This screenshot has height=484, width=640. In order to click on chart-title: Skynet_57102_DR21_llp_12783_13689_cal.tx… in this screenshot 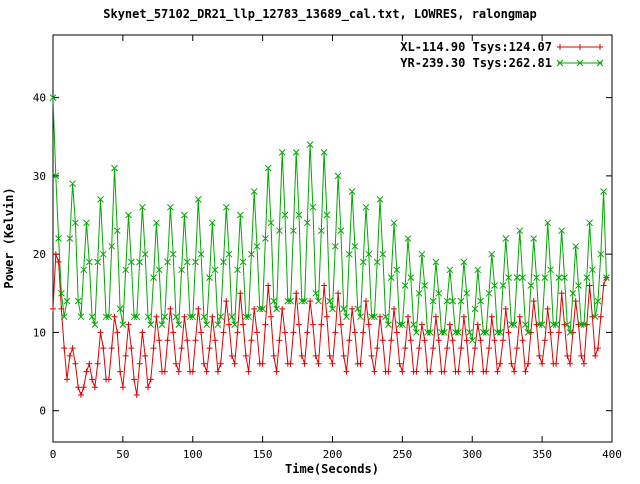, I will do `click(319, 14)`.